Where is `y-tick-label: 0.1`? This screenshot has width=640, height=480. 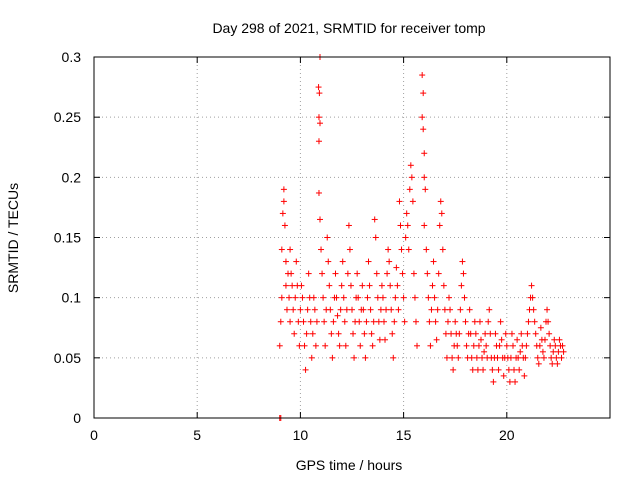
y-tick-label: 0.1 is located at coordinates (72, 298).